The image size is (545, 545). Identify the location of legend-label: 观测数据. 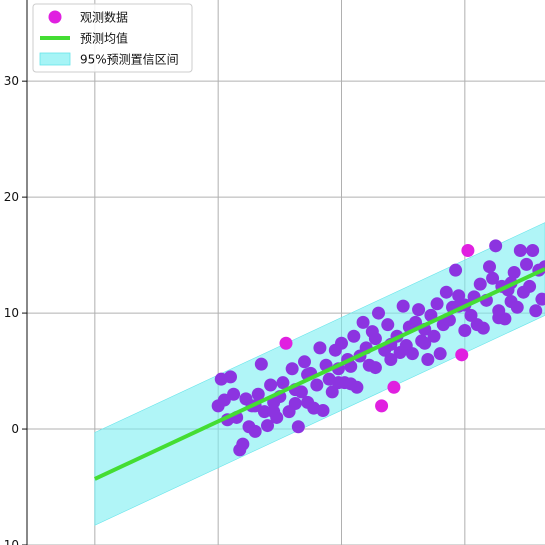
(104, 17).